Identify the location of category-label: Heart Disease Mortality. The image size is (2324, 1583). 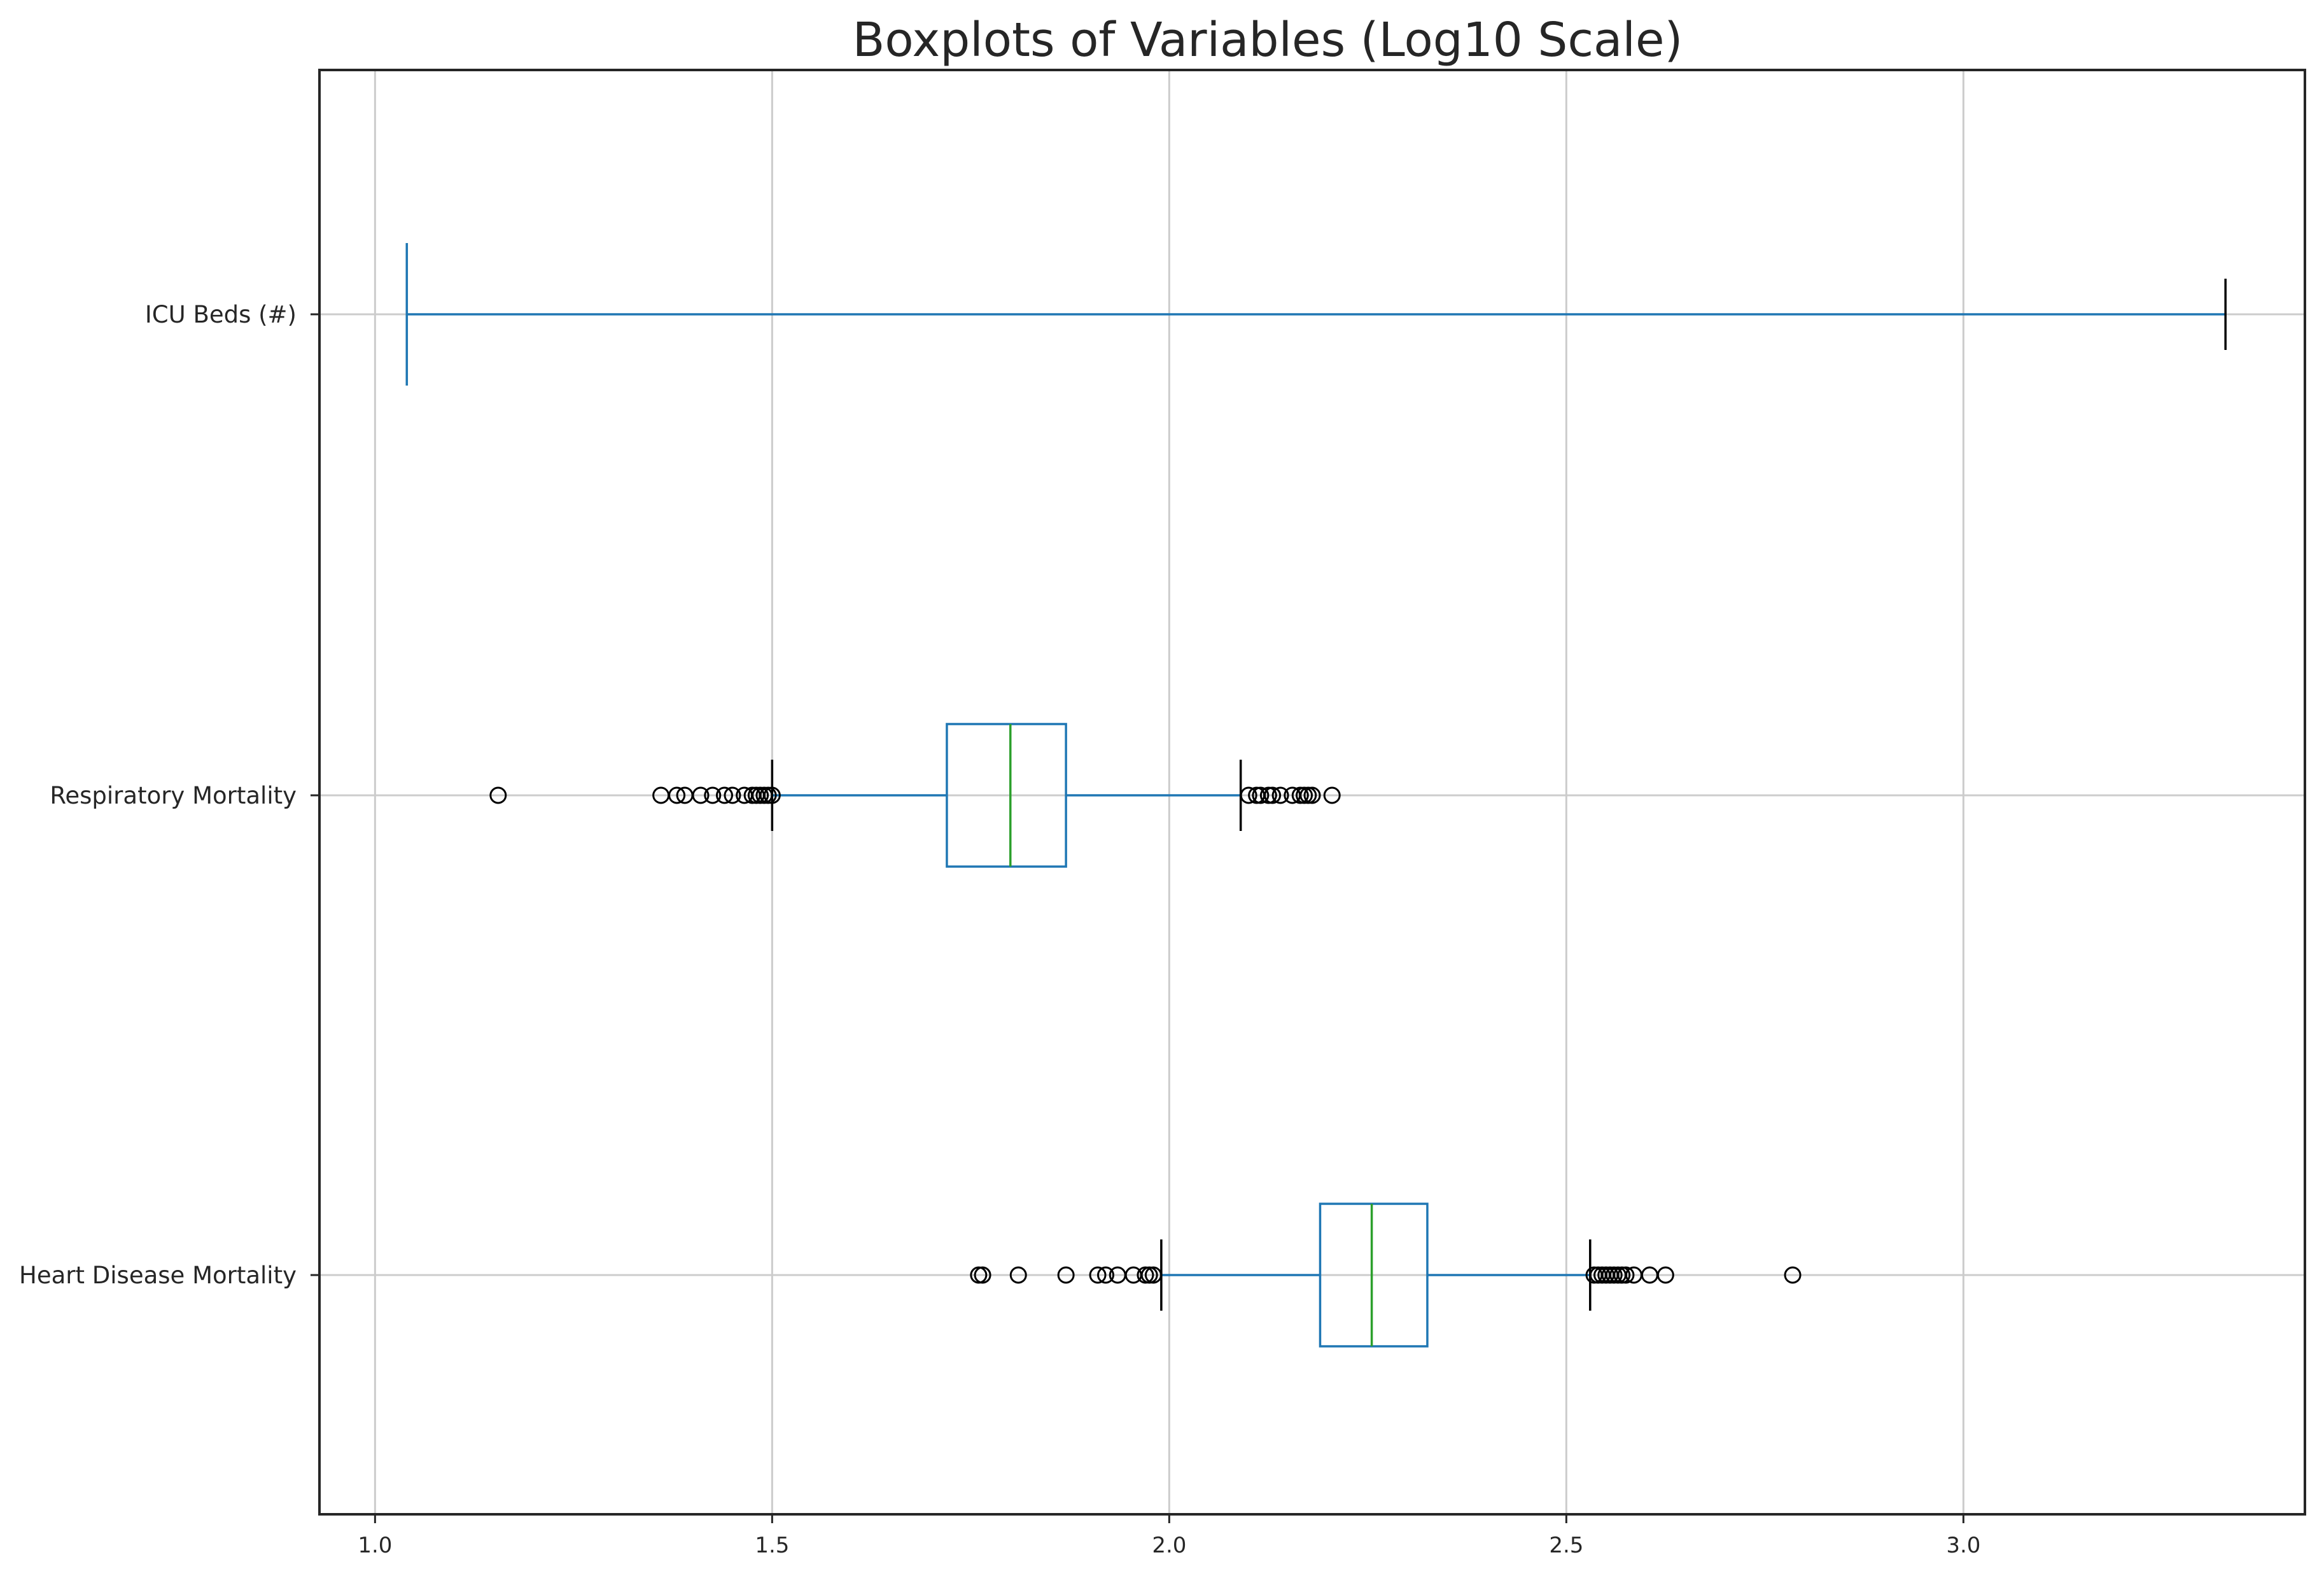
(158, 1275).